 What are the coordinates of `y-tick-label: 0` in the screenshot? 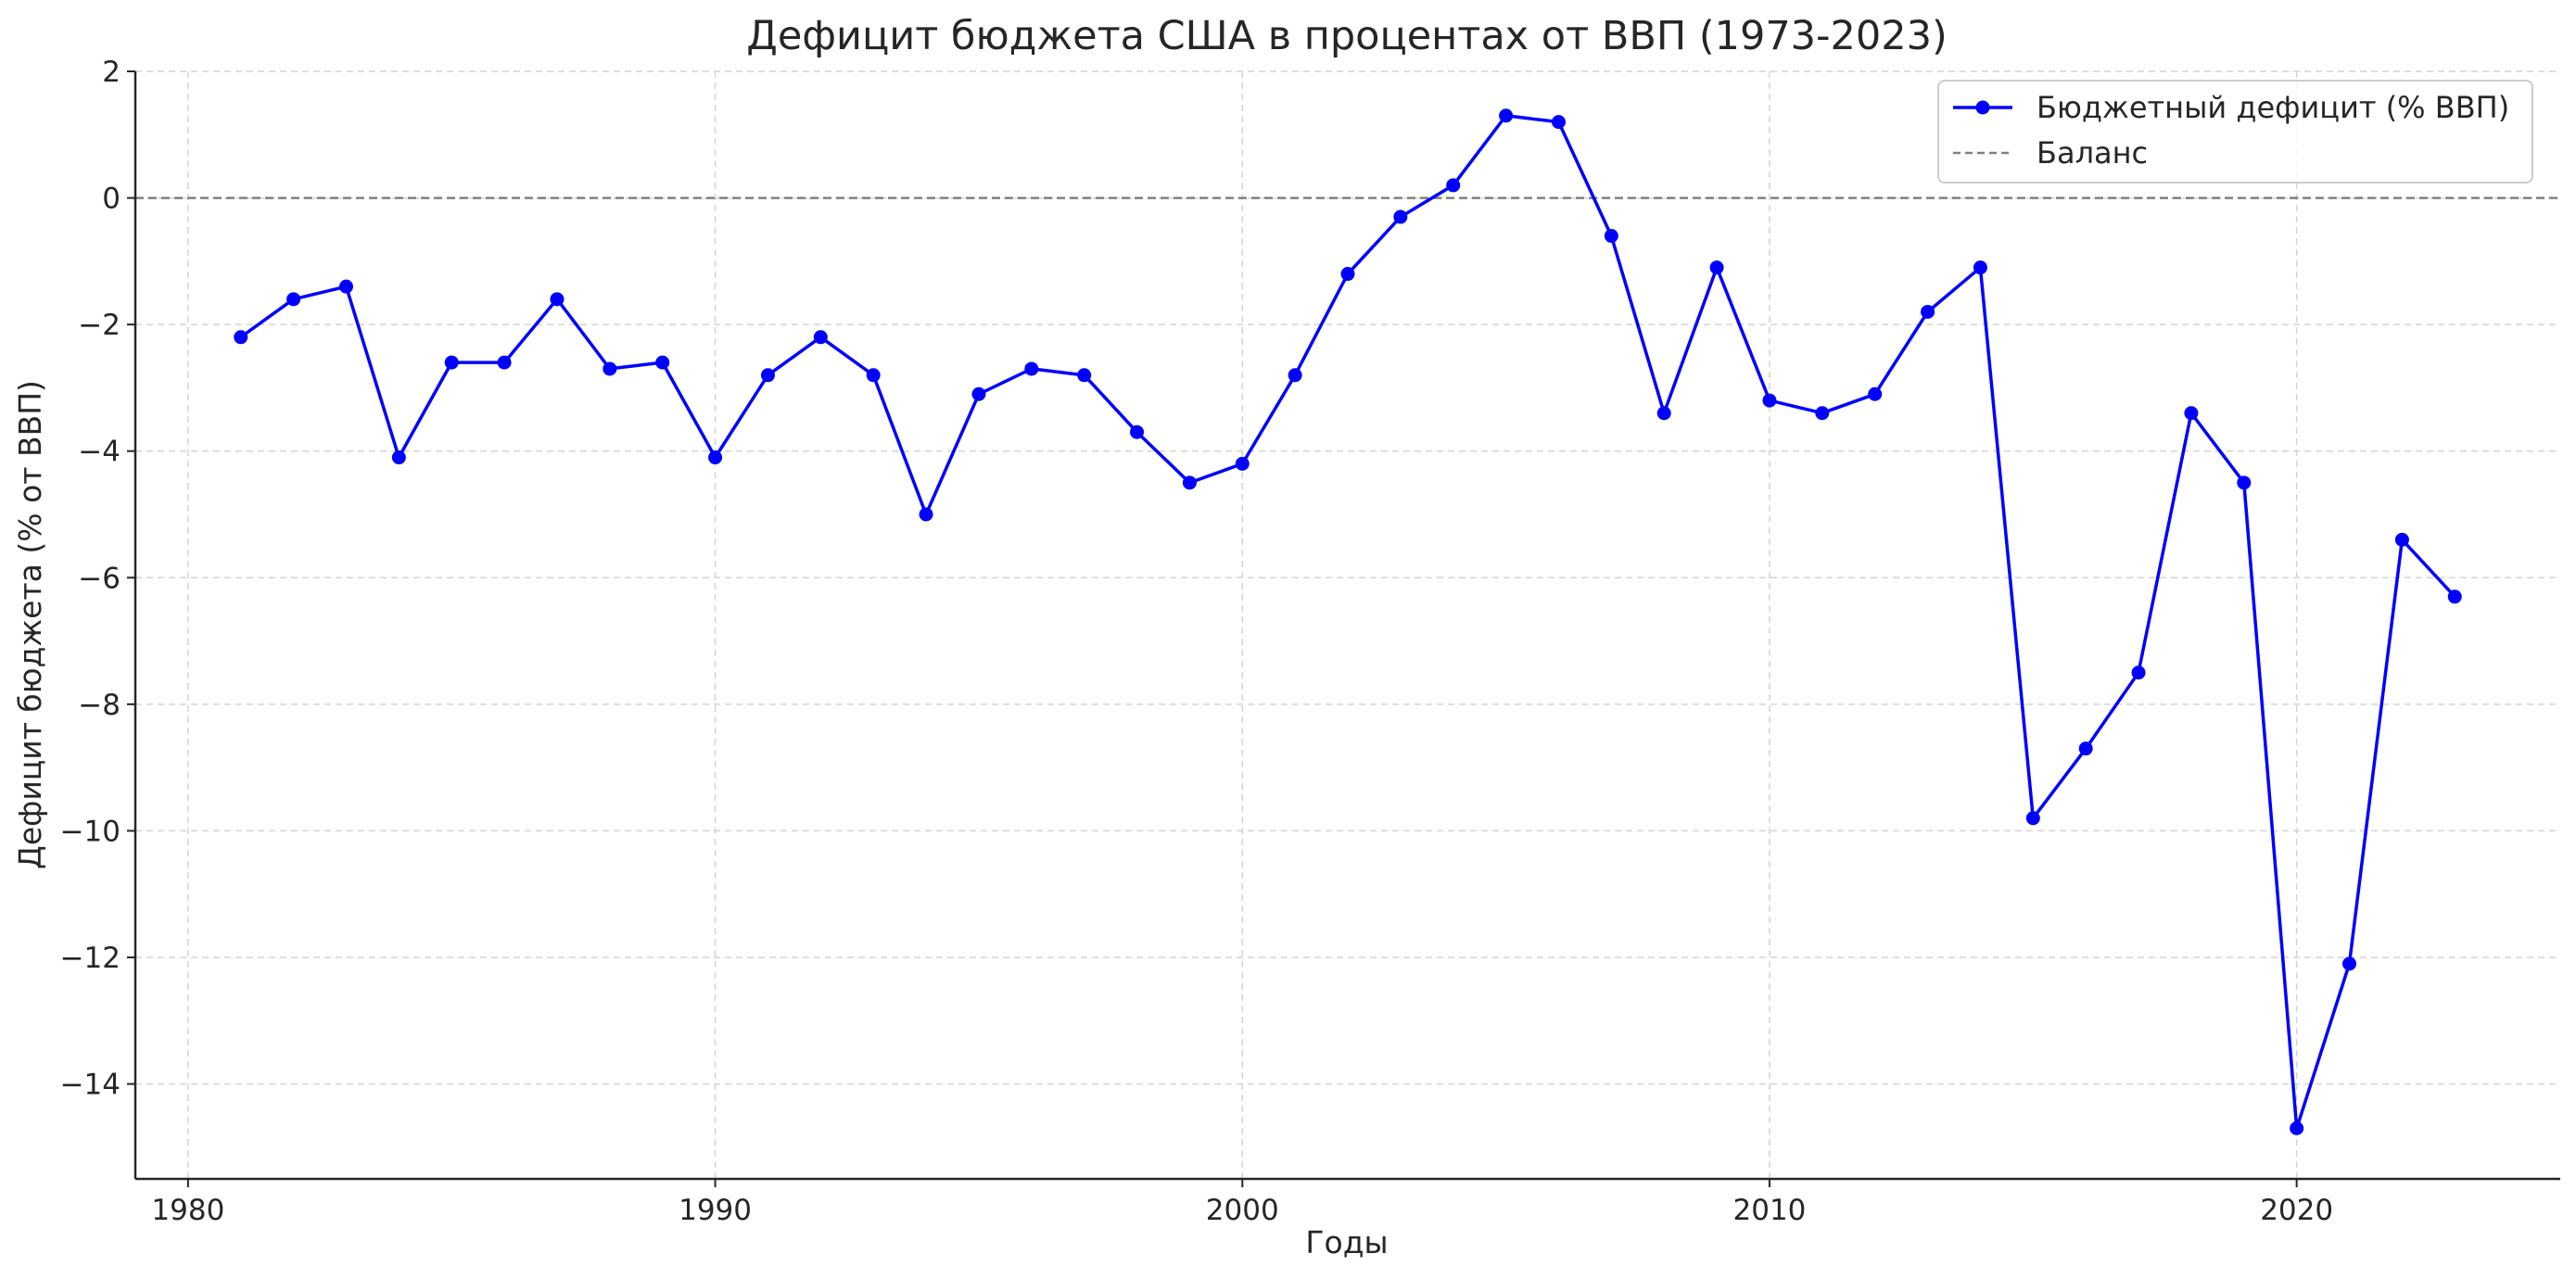 It's located at (111, 199).